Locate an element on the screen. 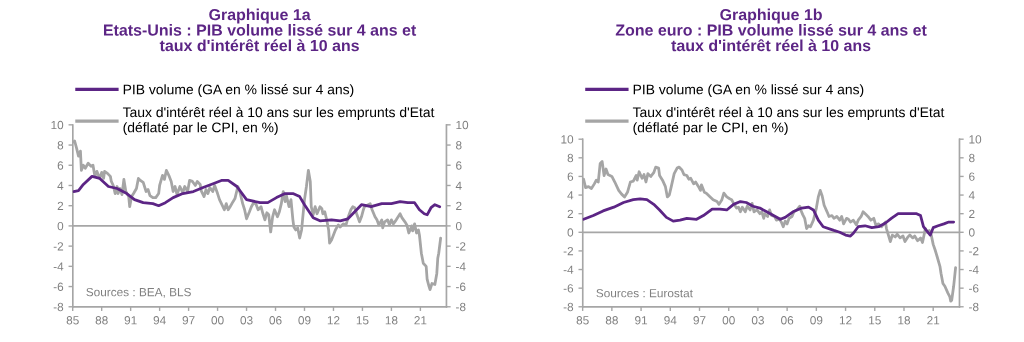 The height and width of the screenshot is (342, 1024). chart-title: Graphique 1a Etats-Unis : PIB volume lissé sur 4 ans et taux d'intérêt réel à 10 ans is located at coordinates (260, 30).